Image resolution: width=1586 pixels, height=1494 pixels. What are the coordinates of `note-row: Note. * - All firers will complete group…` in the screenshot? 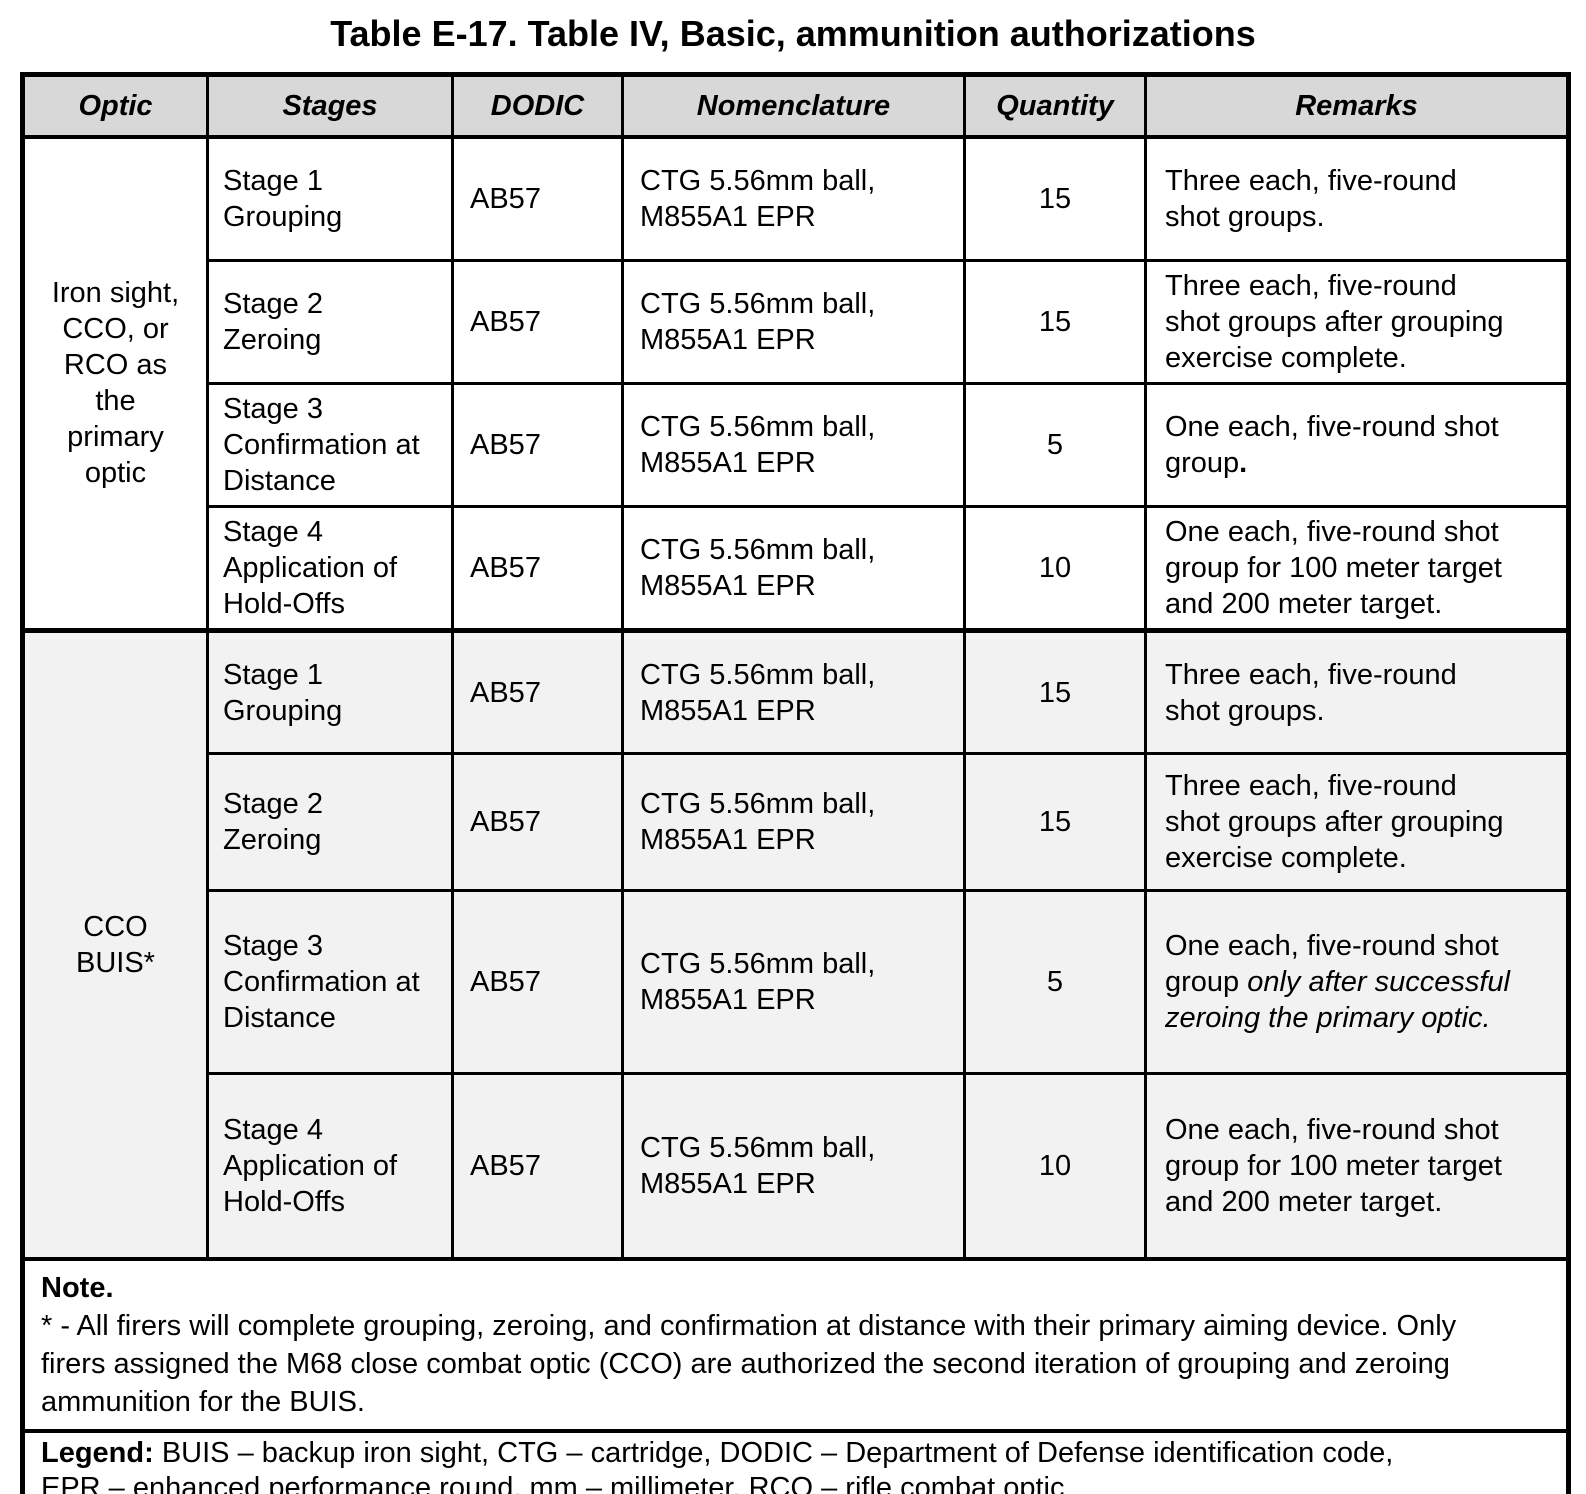 It's located at (795, 1344).